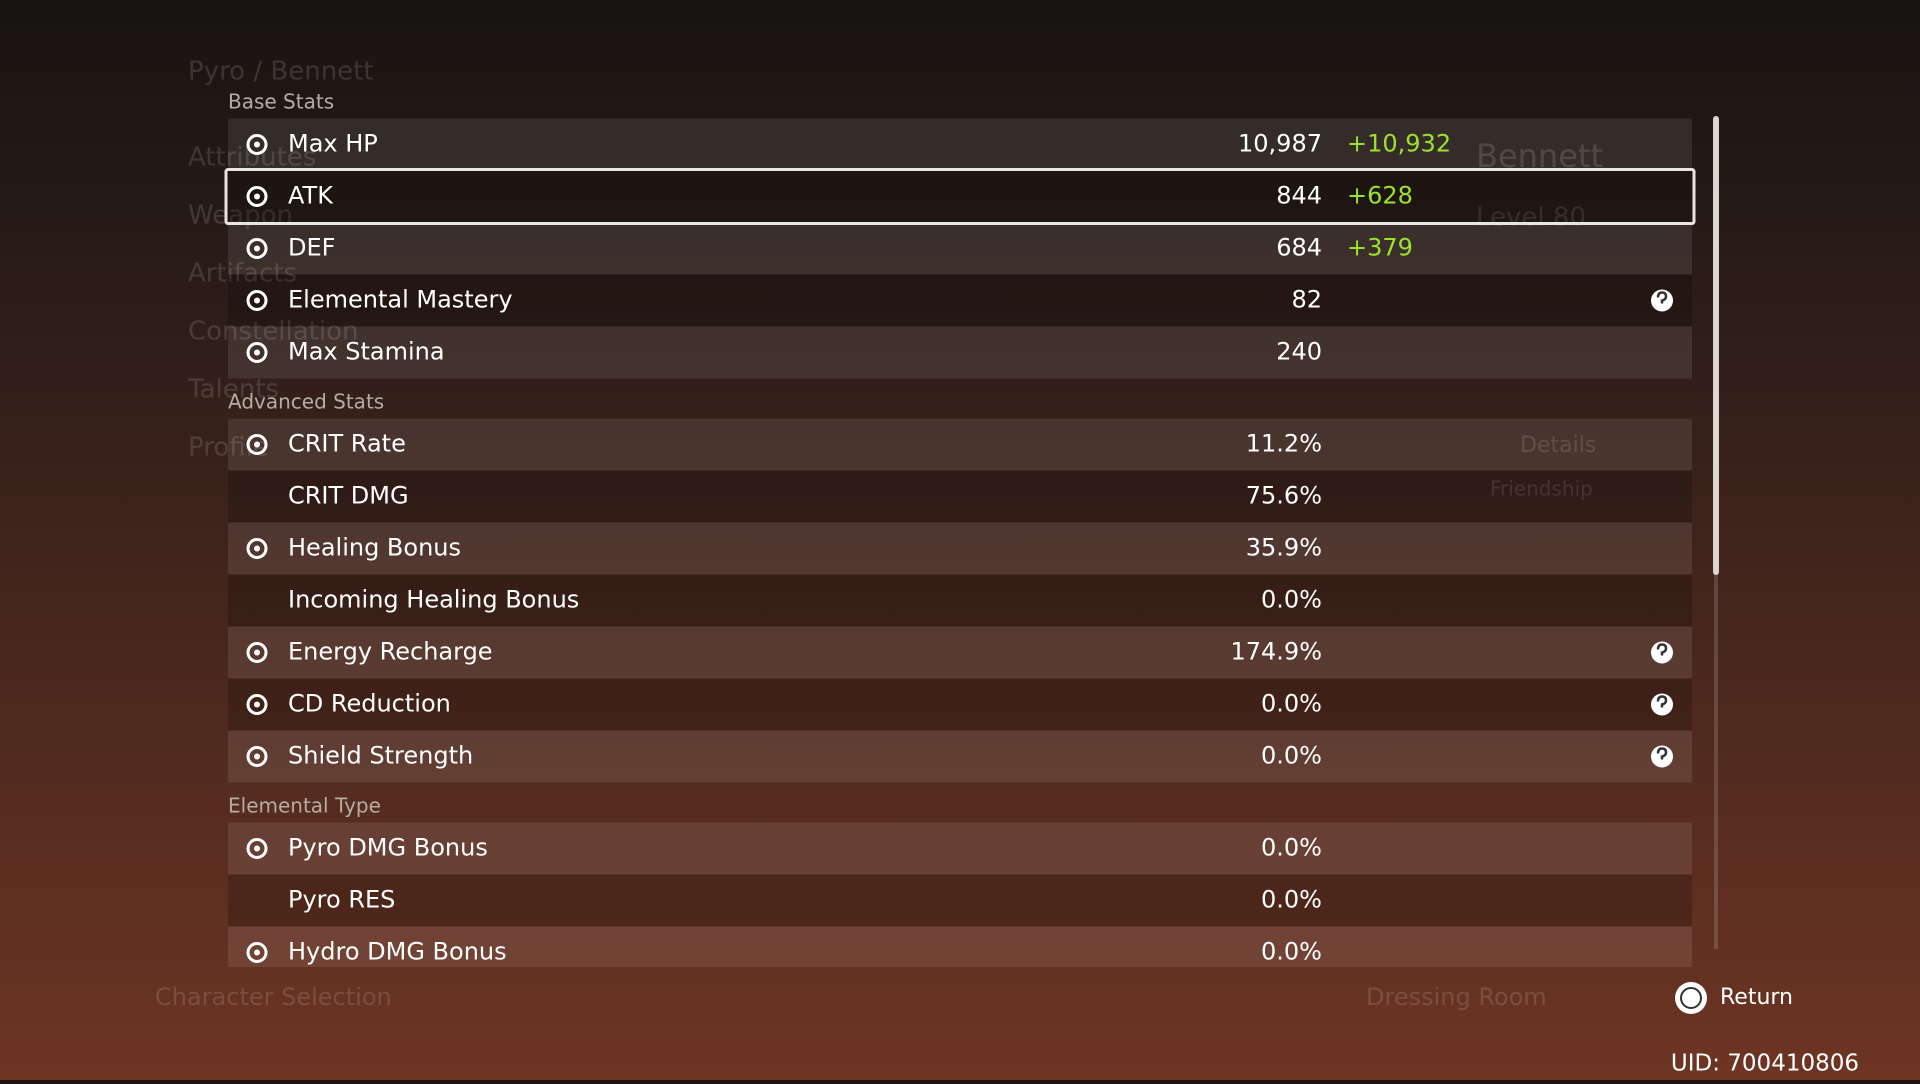  I want to click on stat-row: ATK 844 +628, so click(960, 196).